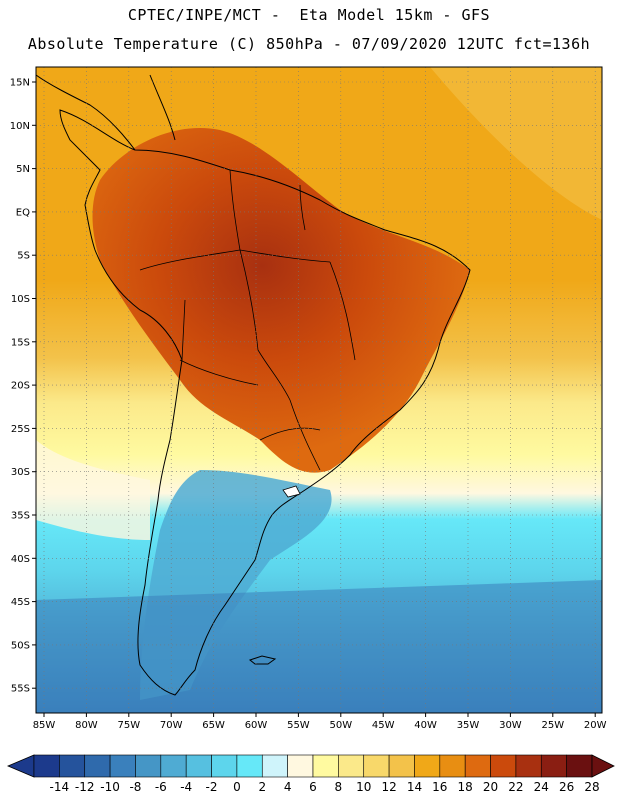  What do you see at coordinates (20, 429) in the screenshot?
I see `lat-label: 25S` at bounding box center [20, 429].